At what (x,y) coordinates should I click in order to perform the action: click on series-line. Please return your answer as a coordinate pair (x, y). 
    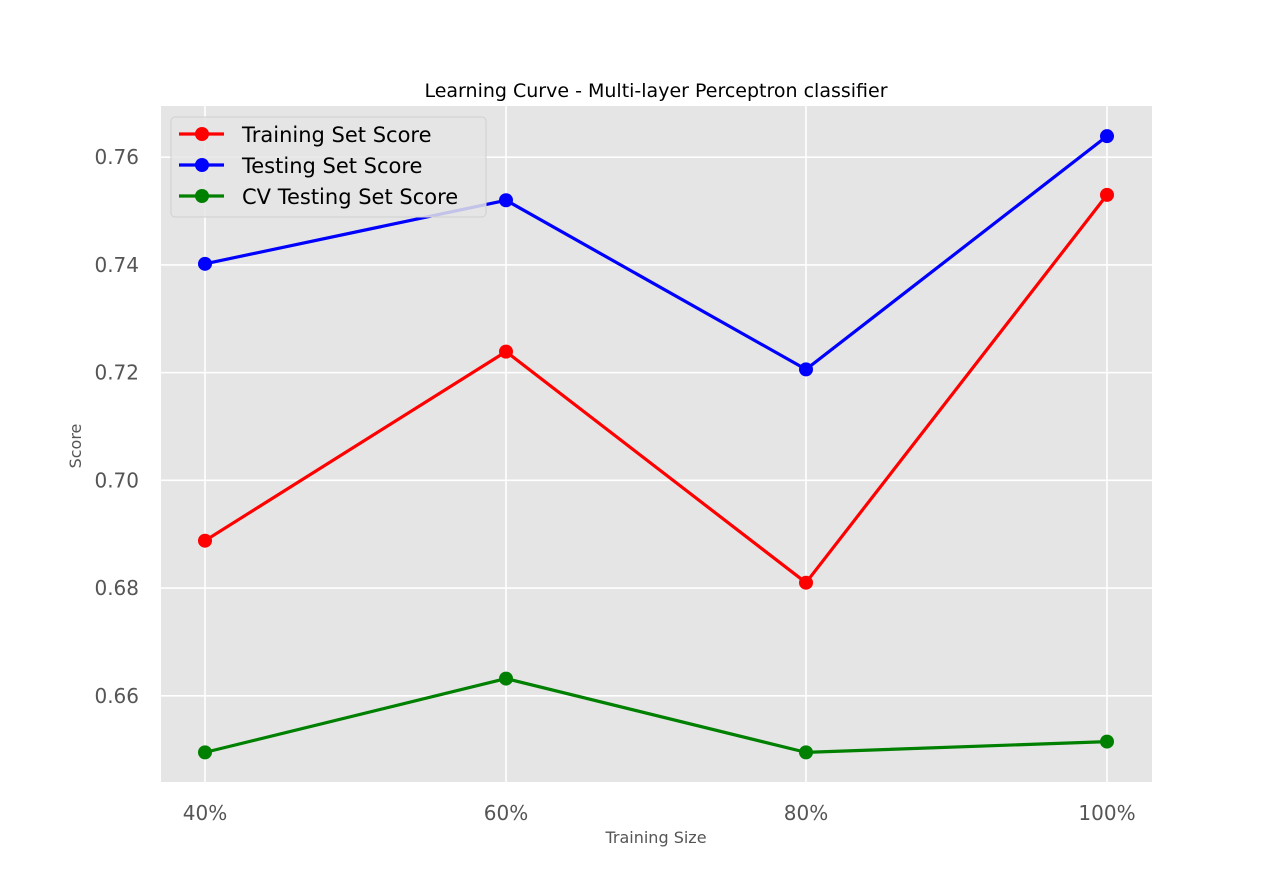
    Looking at the image, I should click on (656, 715).